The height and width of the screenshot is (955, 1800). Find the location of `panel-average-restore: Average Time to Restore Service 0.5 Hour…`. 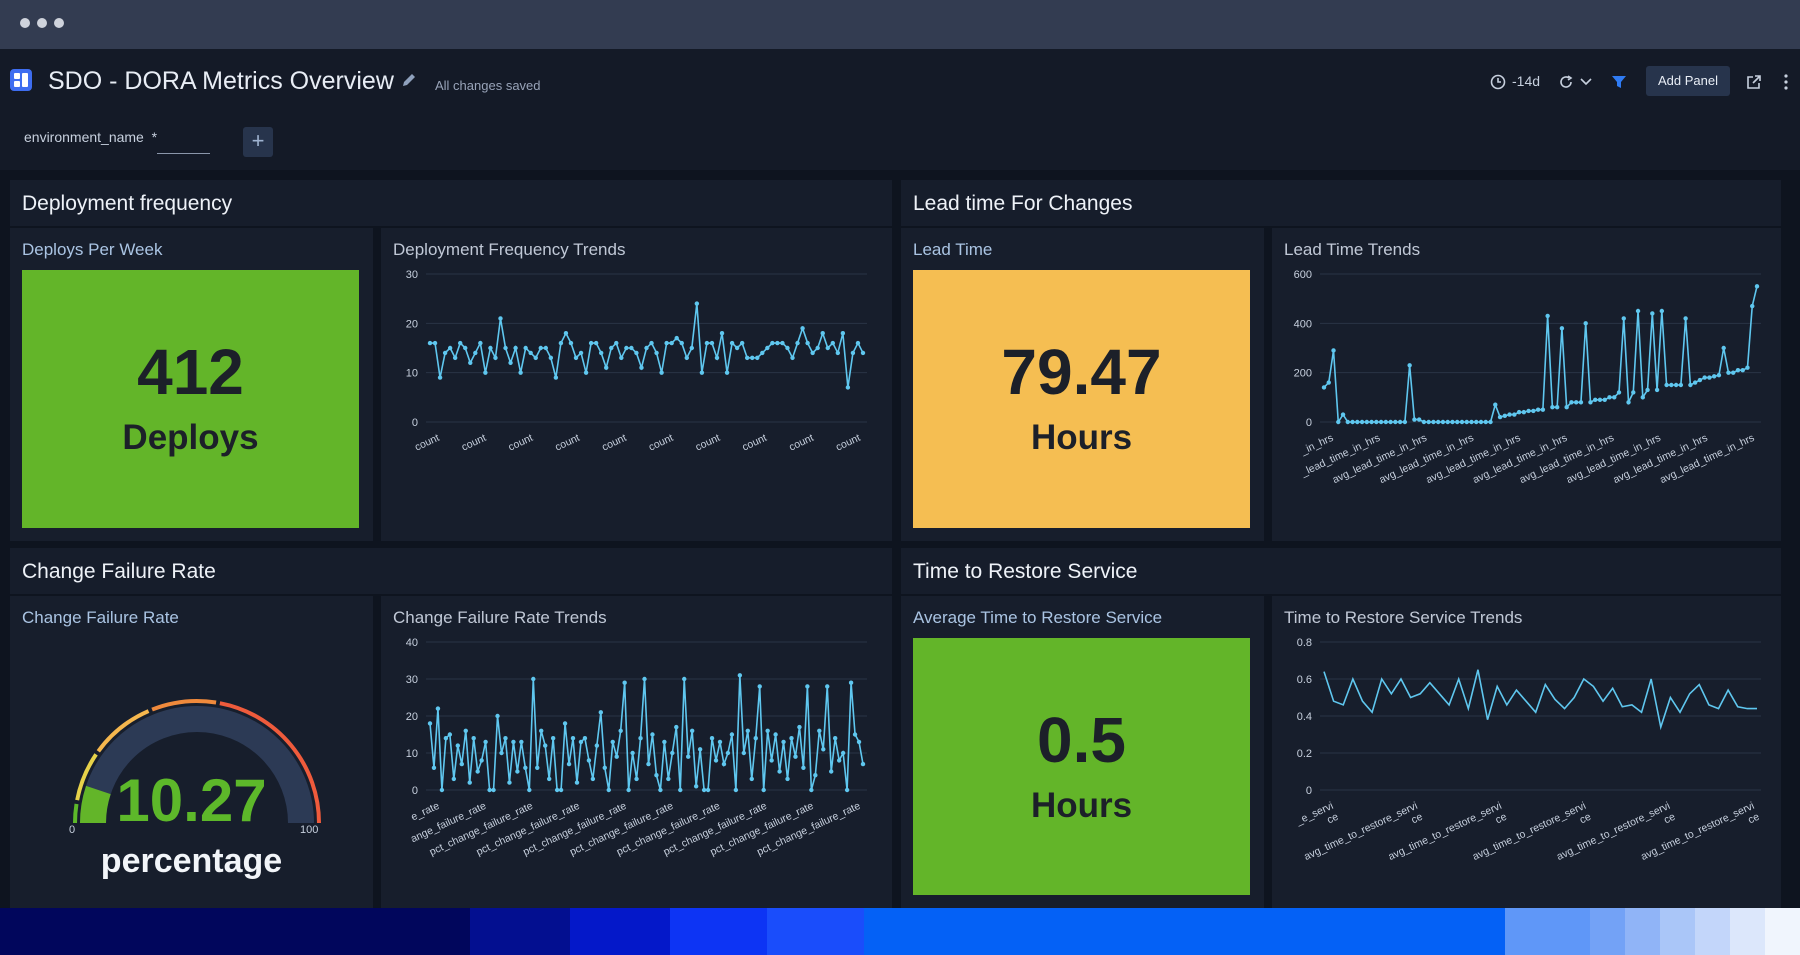

panel-average-restore: Average Time to Restore Service 0.5 Hour… is located at coordinates (1082, 752).